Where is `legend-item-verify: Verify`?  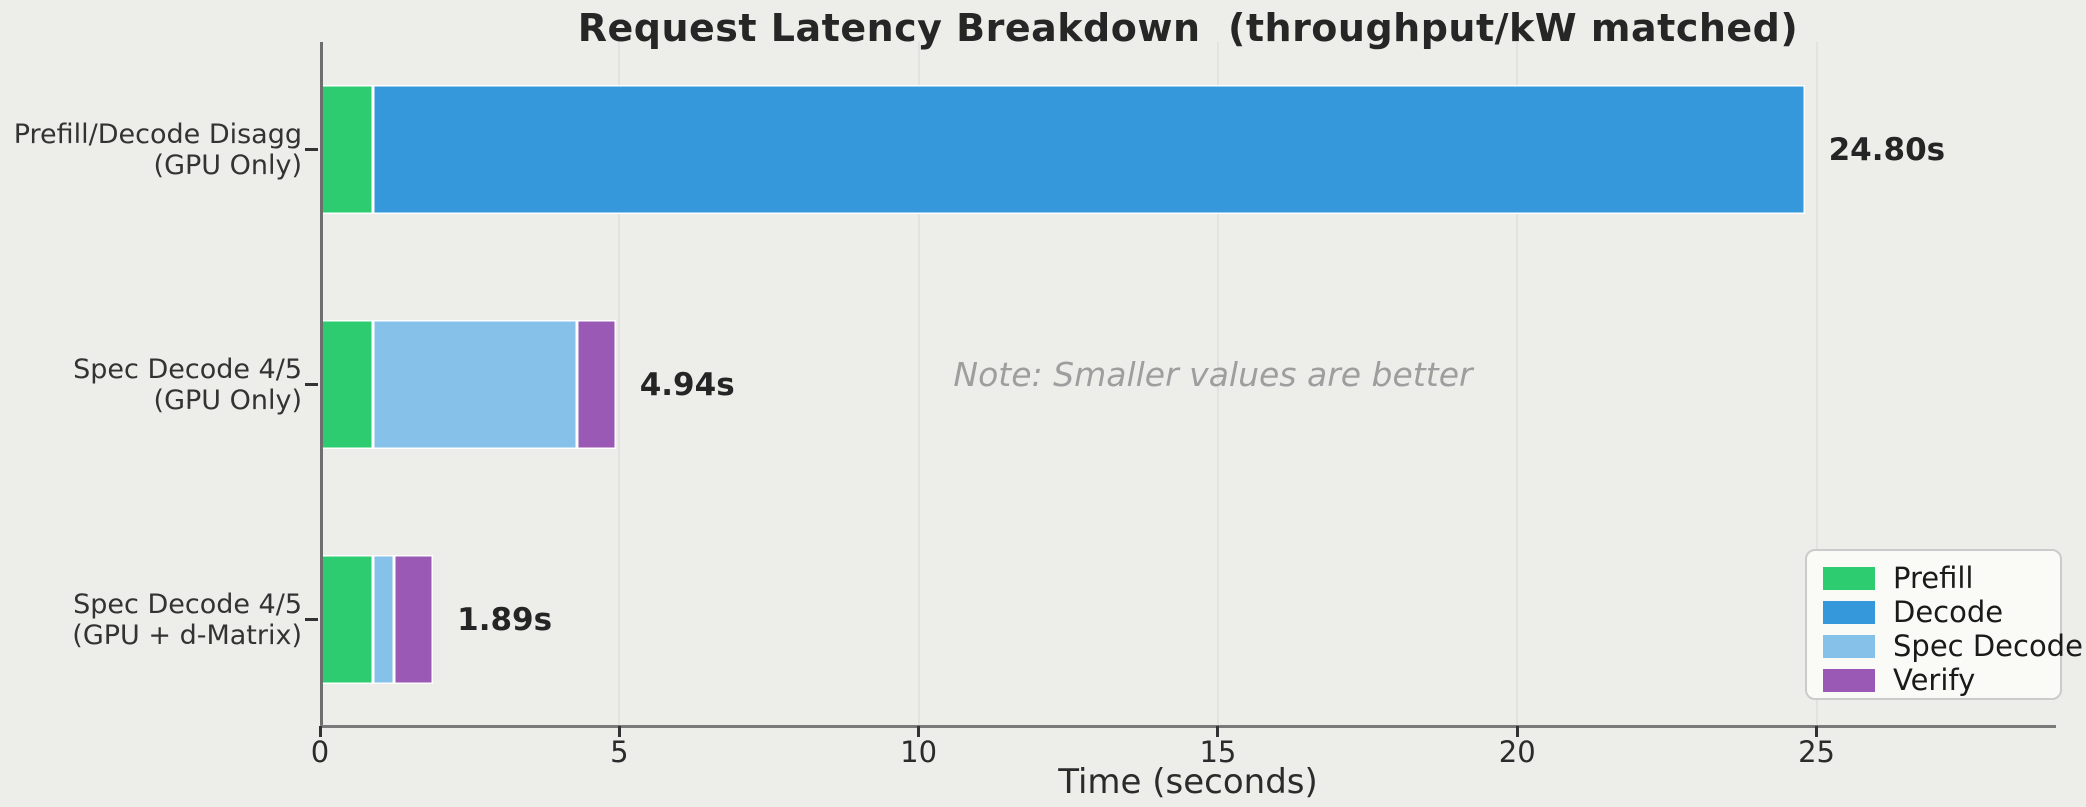
legend-item-verify: Verify is located at coordinates (1941, 680).